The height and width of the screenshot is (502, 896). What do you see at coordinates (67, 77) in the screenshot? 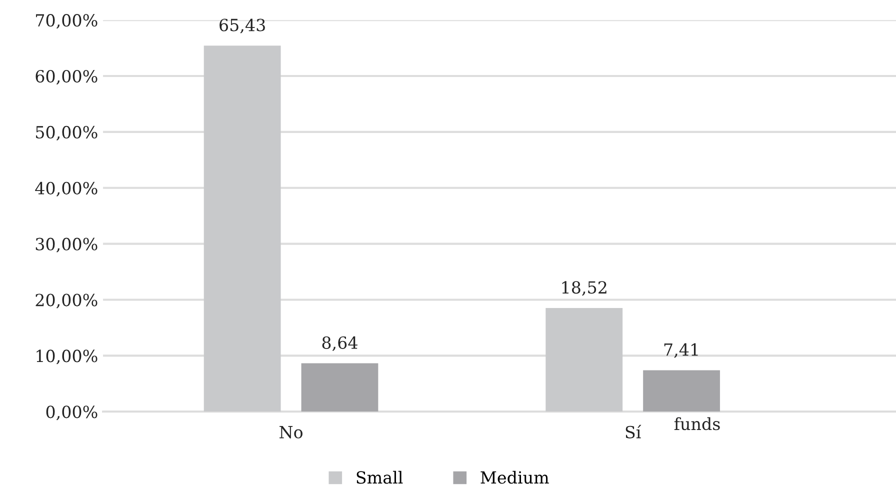
I see `y-tick-label: 60,00%` at bounding box center [67, 77].